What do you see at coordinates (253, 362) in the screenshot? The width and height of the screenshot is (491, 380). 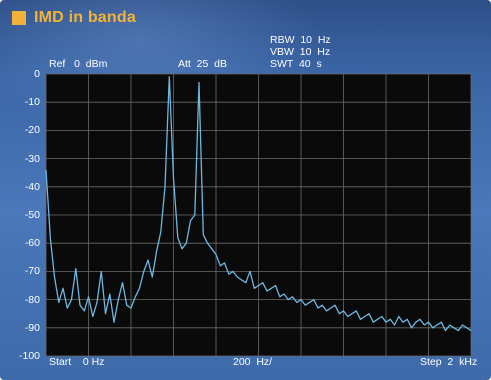 I see `span-per-division-label: 200 Hz/` at bounding box center [253, 362].